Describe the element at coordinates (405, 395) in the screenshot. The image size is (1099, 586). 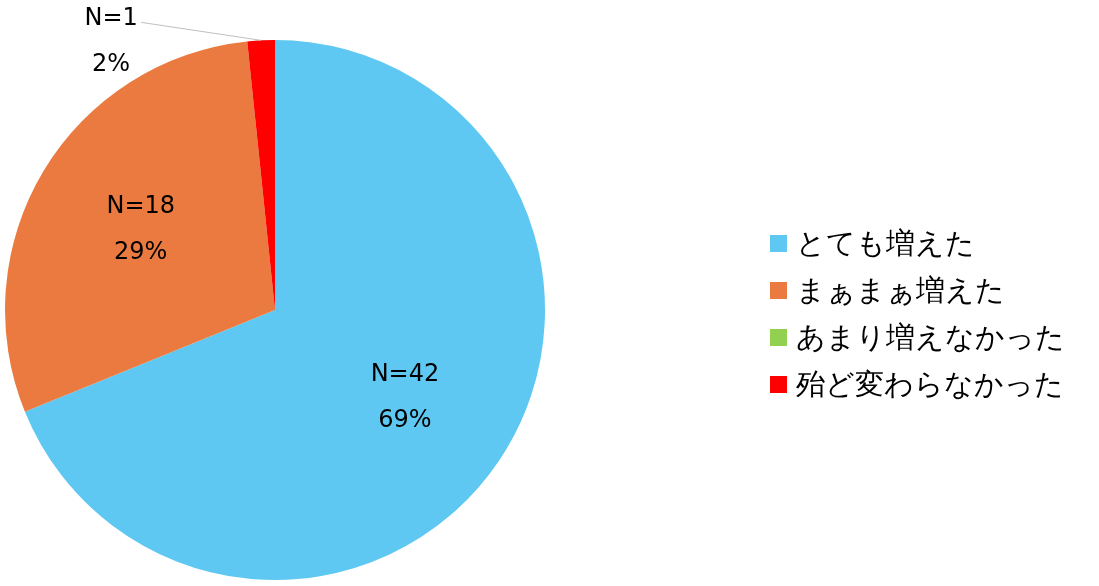
I see `data-label: N=42 69%` at that location.